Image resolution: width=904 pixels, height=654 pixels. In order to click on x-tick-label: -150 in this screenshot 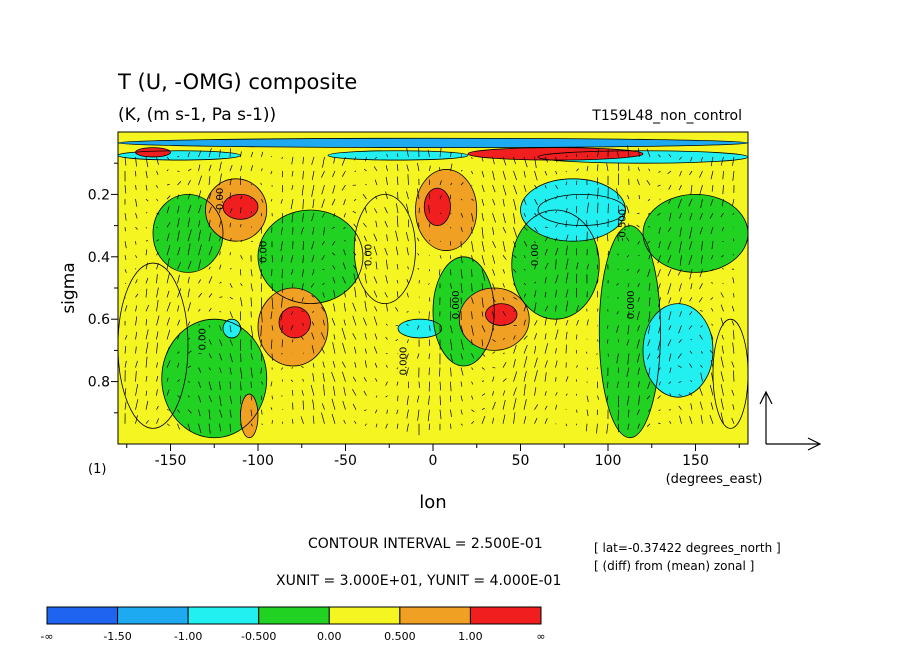, I will do `click(171, 461)`.